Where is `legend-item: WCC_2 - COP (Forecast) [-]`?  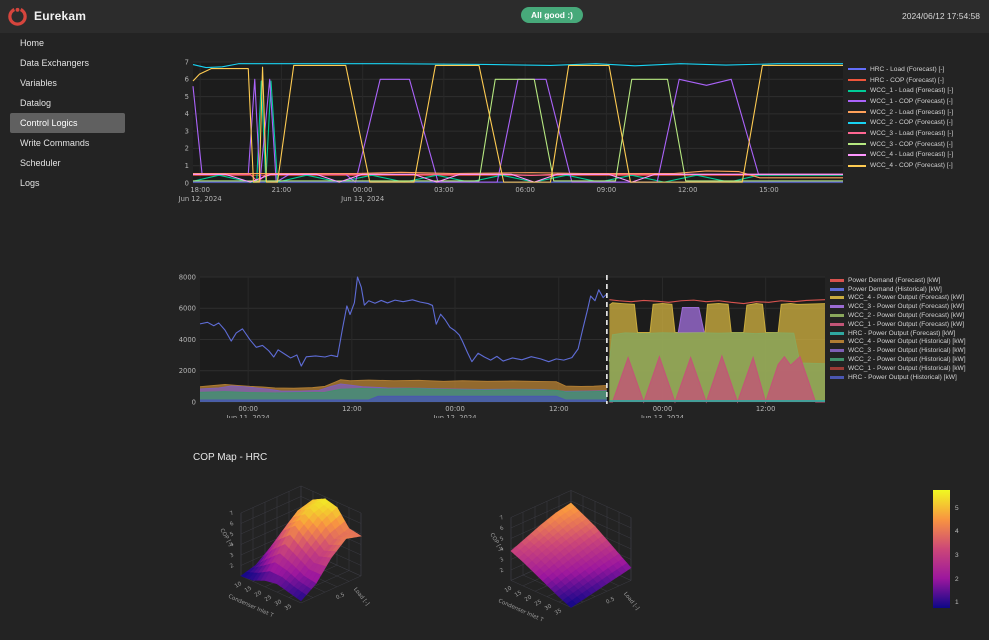
legend-item: WCC_2 - COP (Forecast) [-] is located at coordinates (900, 122).